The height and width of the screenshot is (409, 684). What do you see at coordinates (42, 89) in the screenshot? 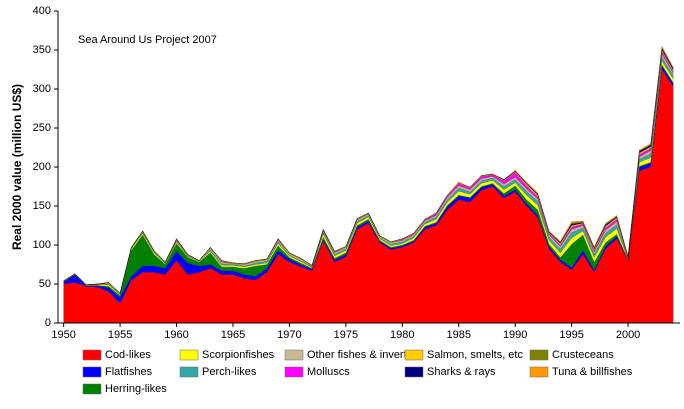
I see `y-tick-label: 300` at bounding box center [42, 89].